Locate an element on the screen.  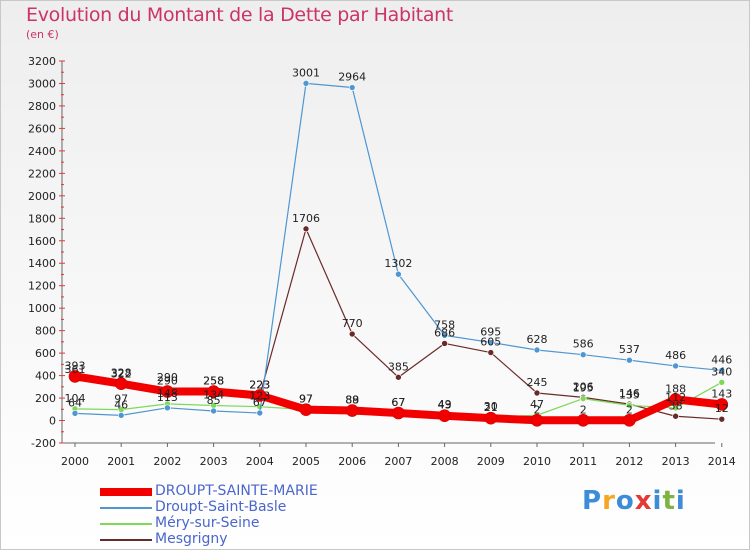
logo-letter: x is located at coordinates (643, 501).